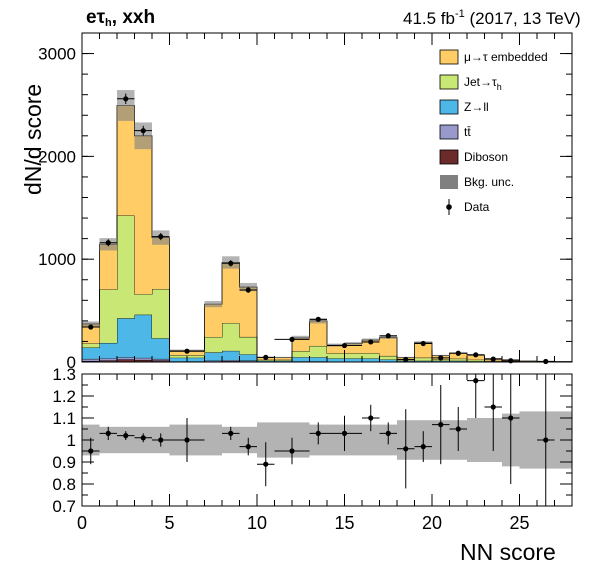 Image resolution: width=596 pixels, height=572 pixels. I want to click on ratio-ytick-label-2: 0.9, so click(64, 462).